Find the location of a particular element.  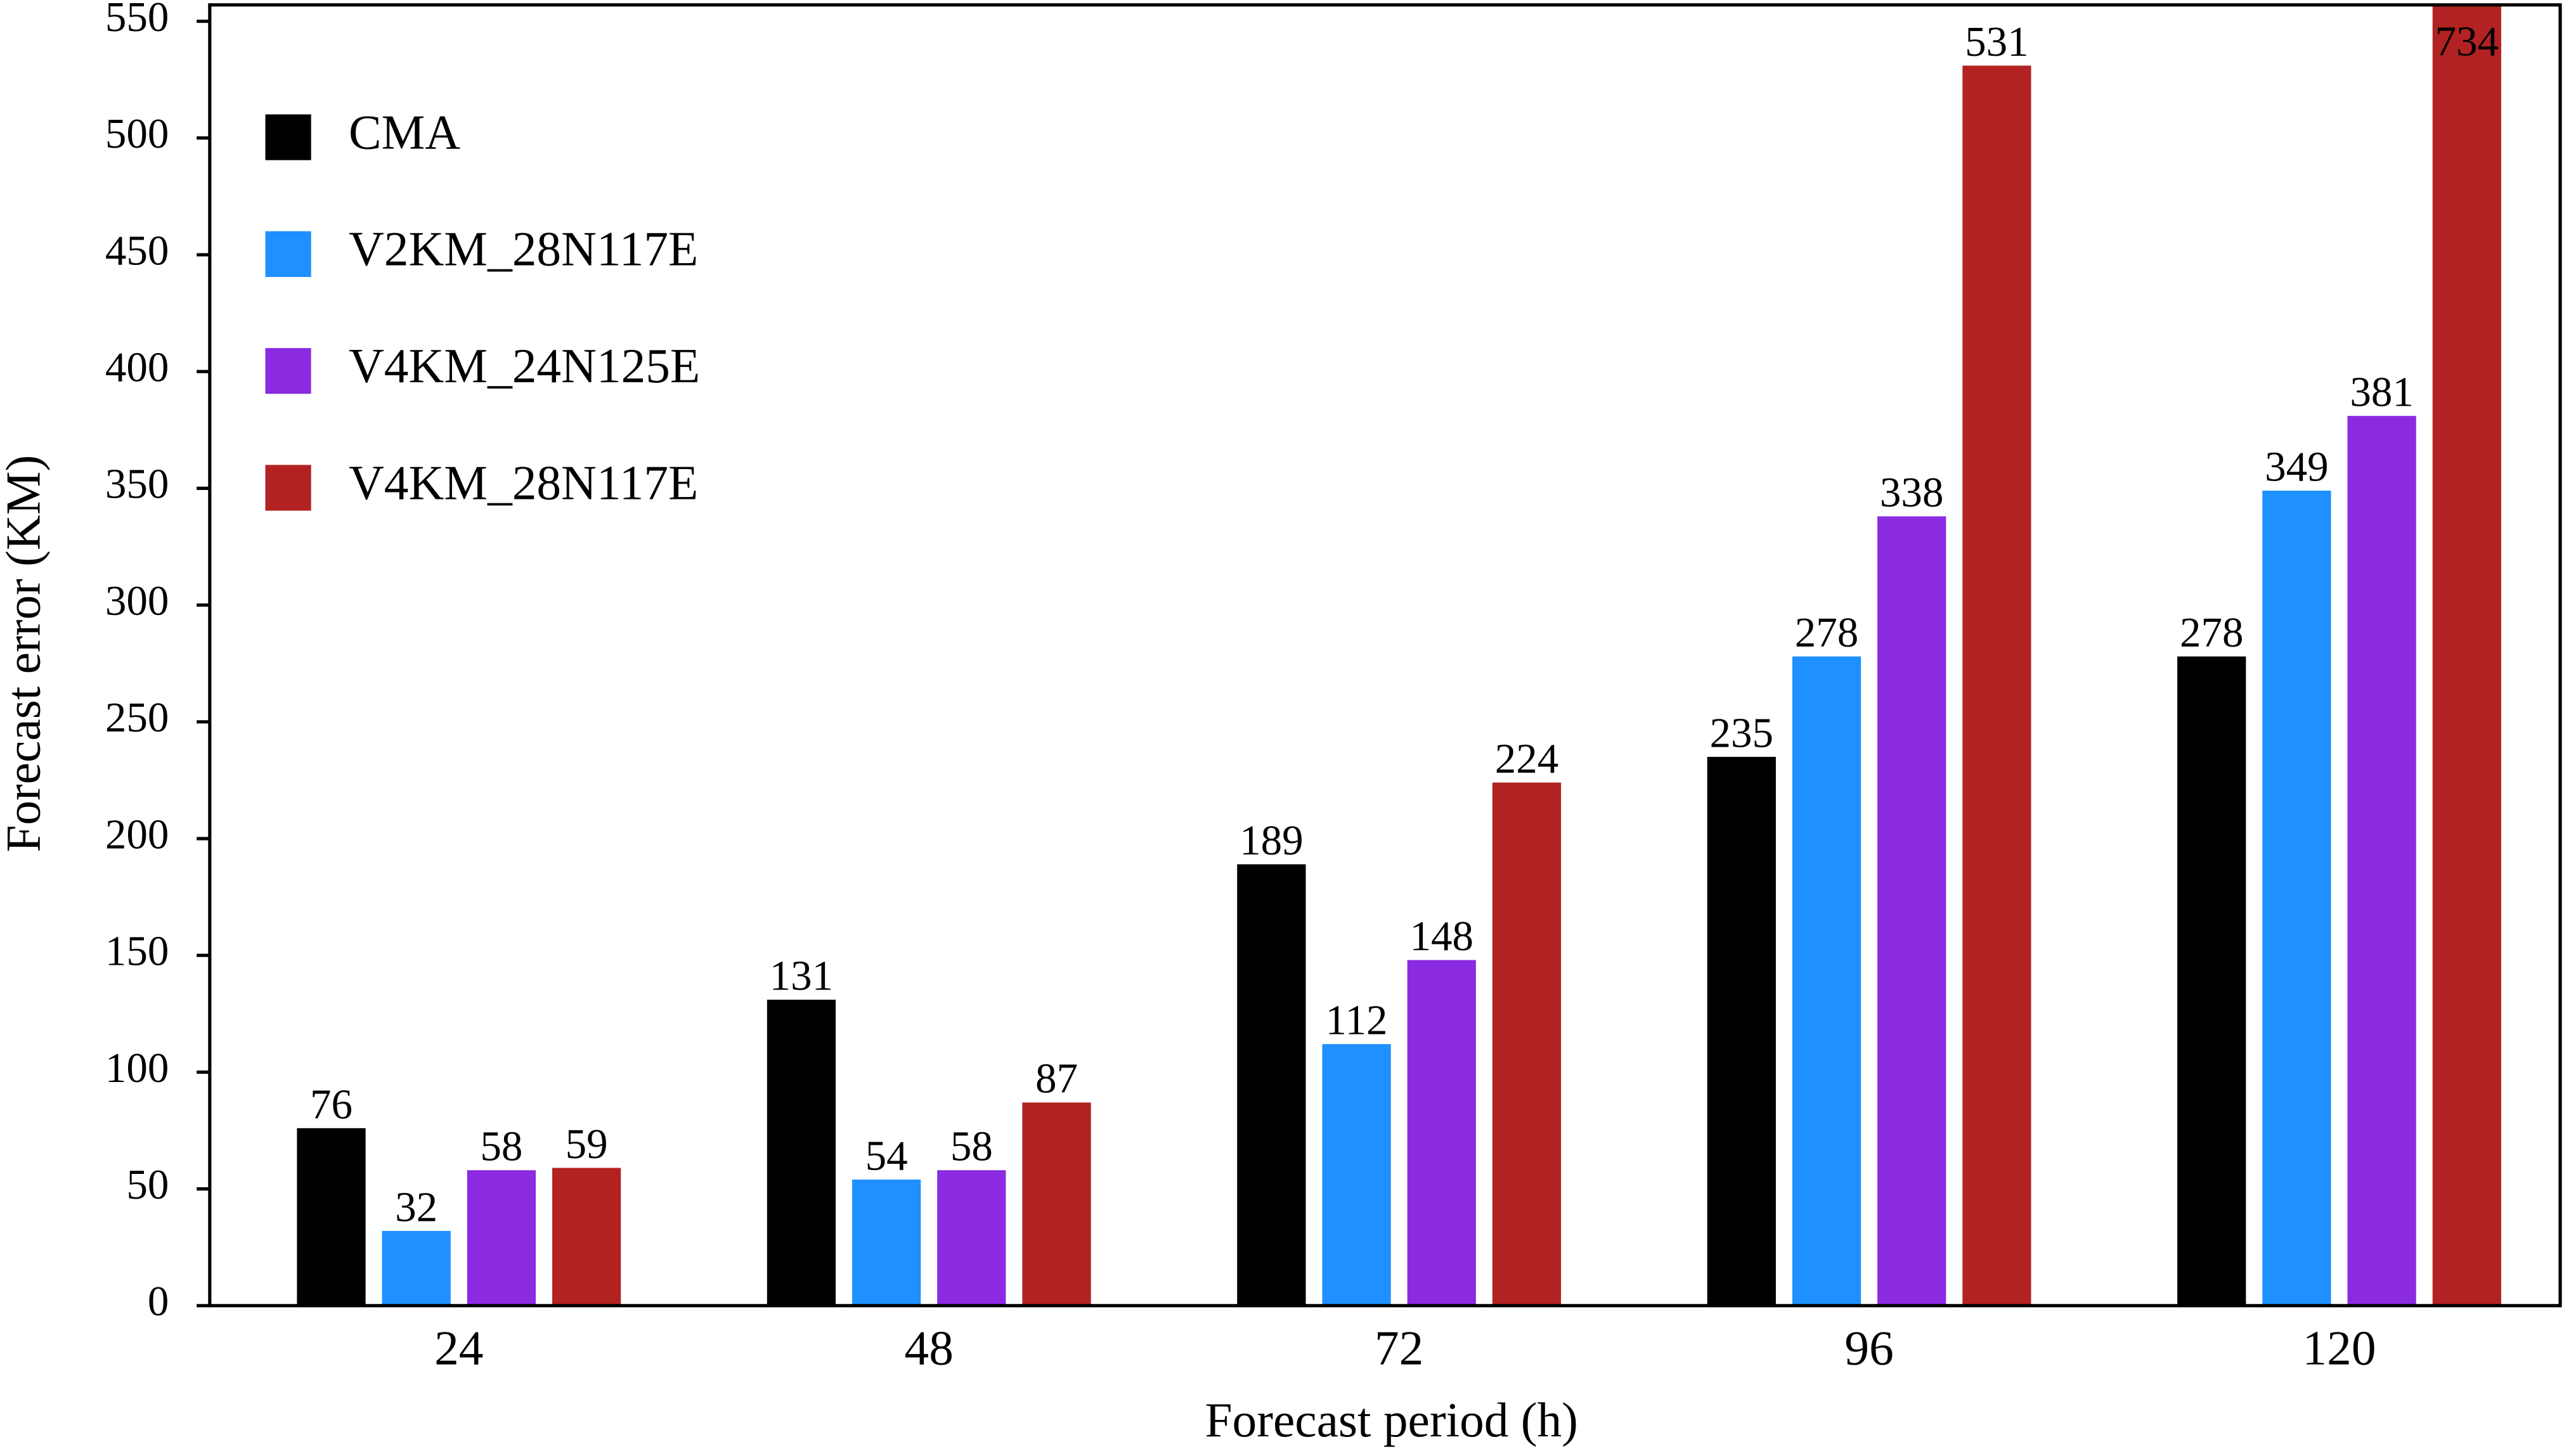

y-tick-label: 300 is located at coordinates (137, 600).